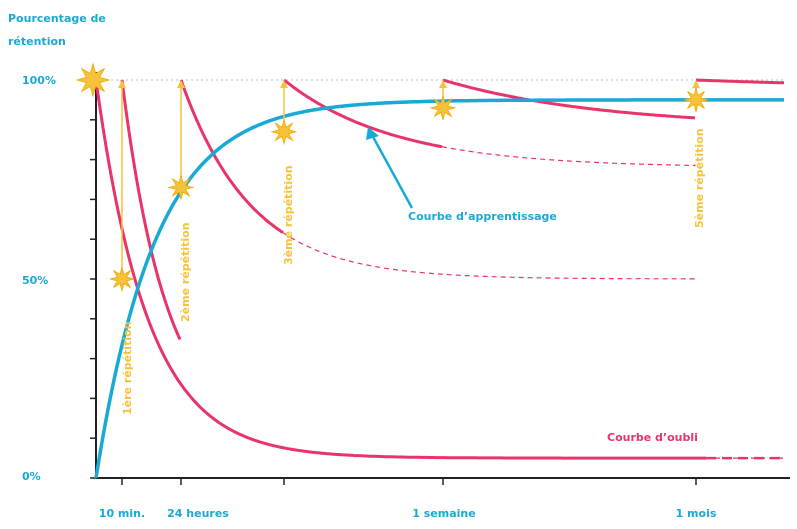 The image size is (797, 529). I want to click on y-tick-100: 100%, so click(39, 80).